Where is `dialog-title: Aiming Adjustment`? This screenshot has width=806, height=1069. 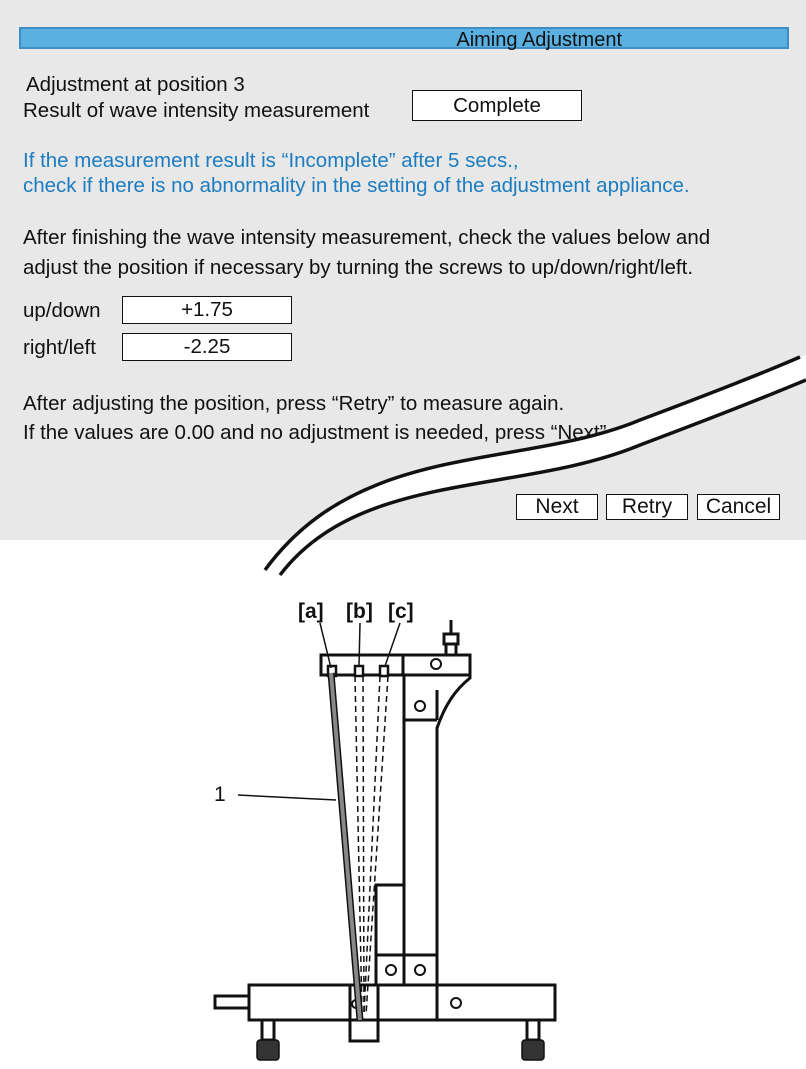
dialog-title: Aiming Adjustment is located at coordinates (539, 40).